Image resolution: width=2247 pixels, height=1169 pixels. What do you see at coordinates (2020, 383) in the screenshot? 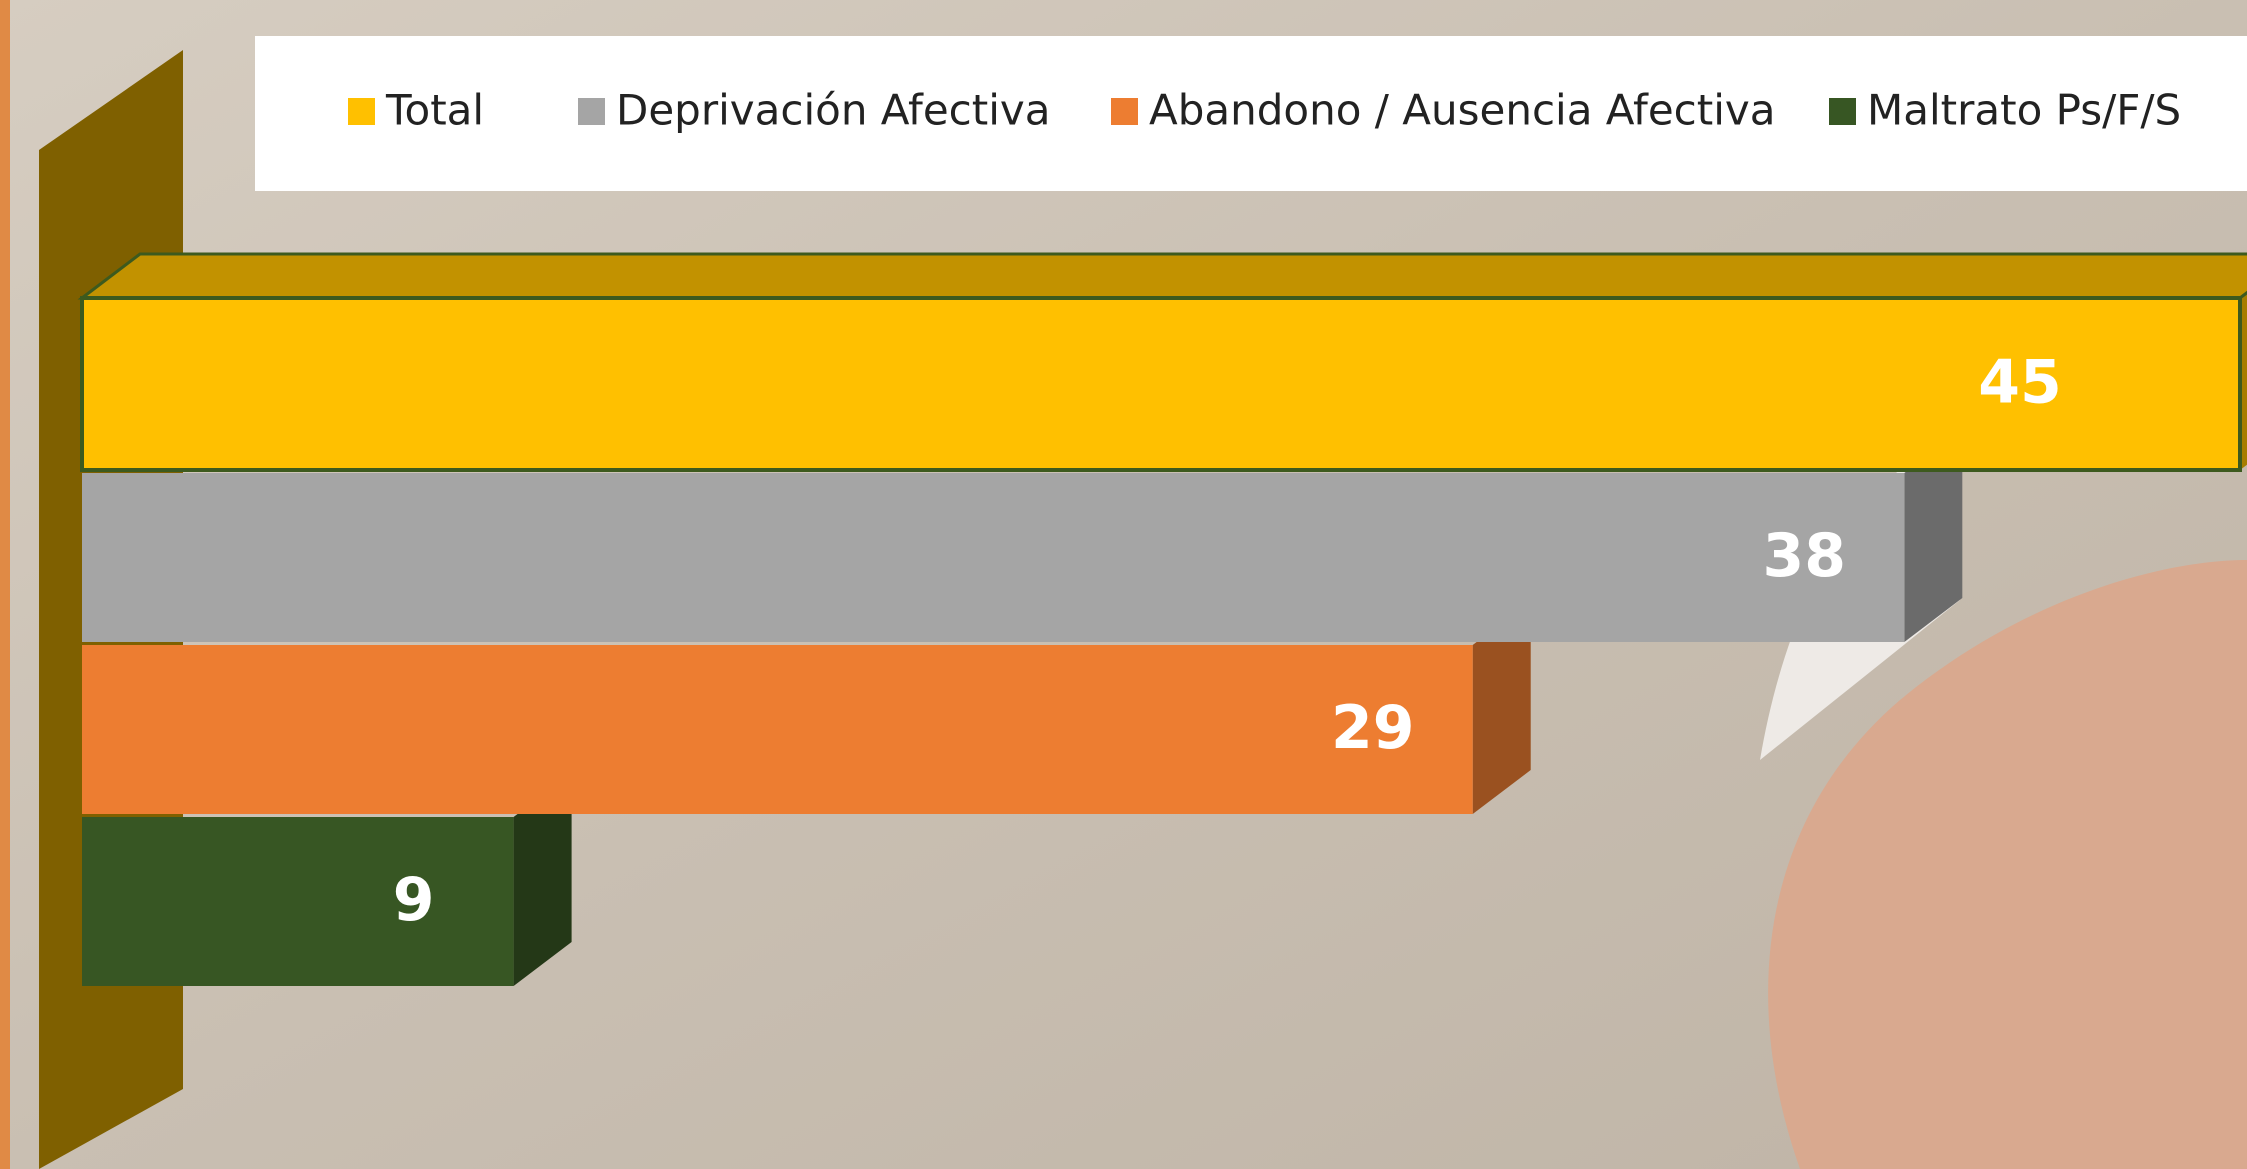
I see `value-label: 45` at bounding box center [2020, 383].